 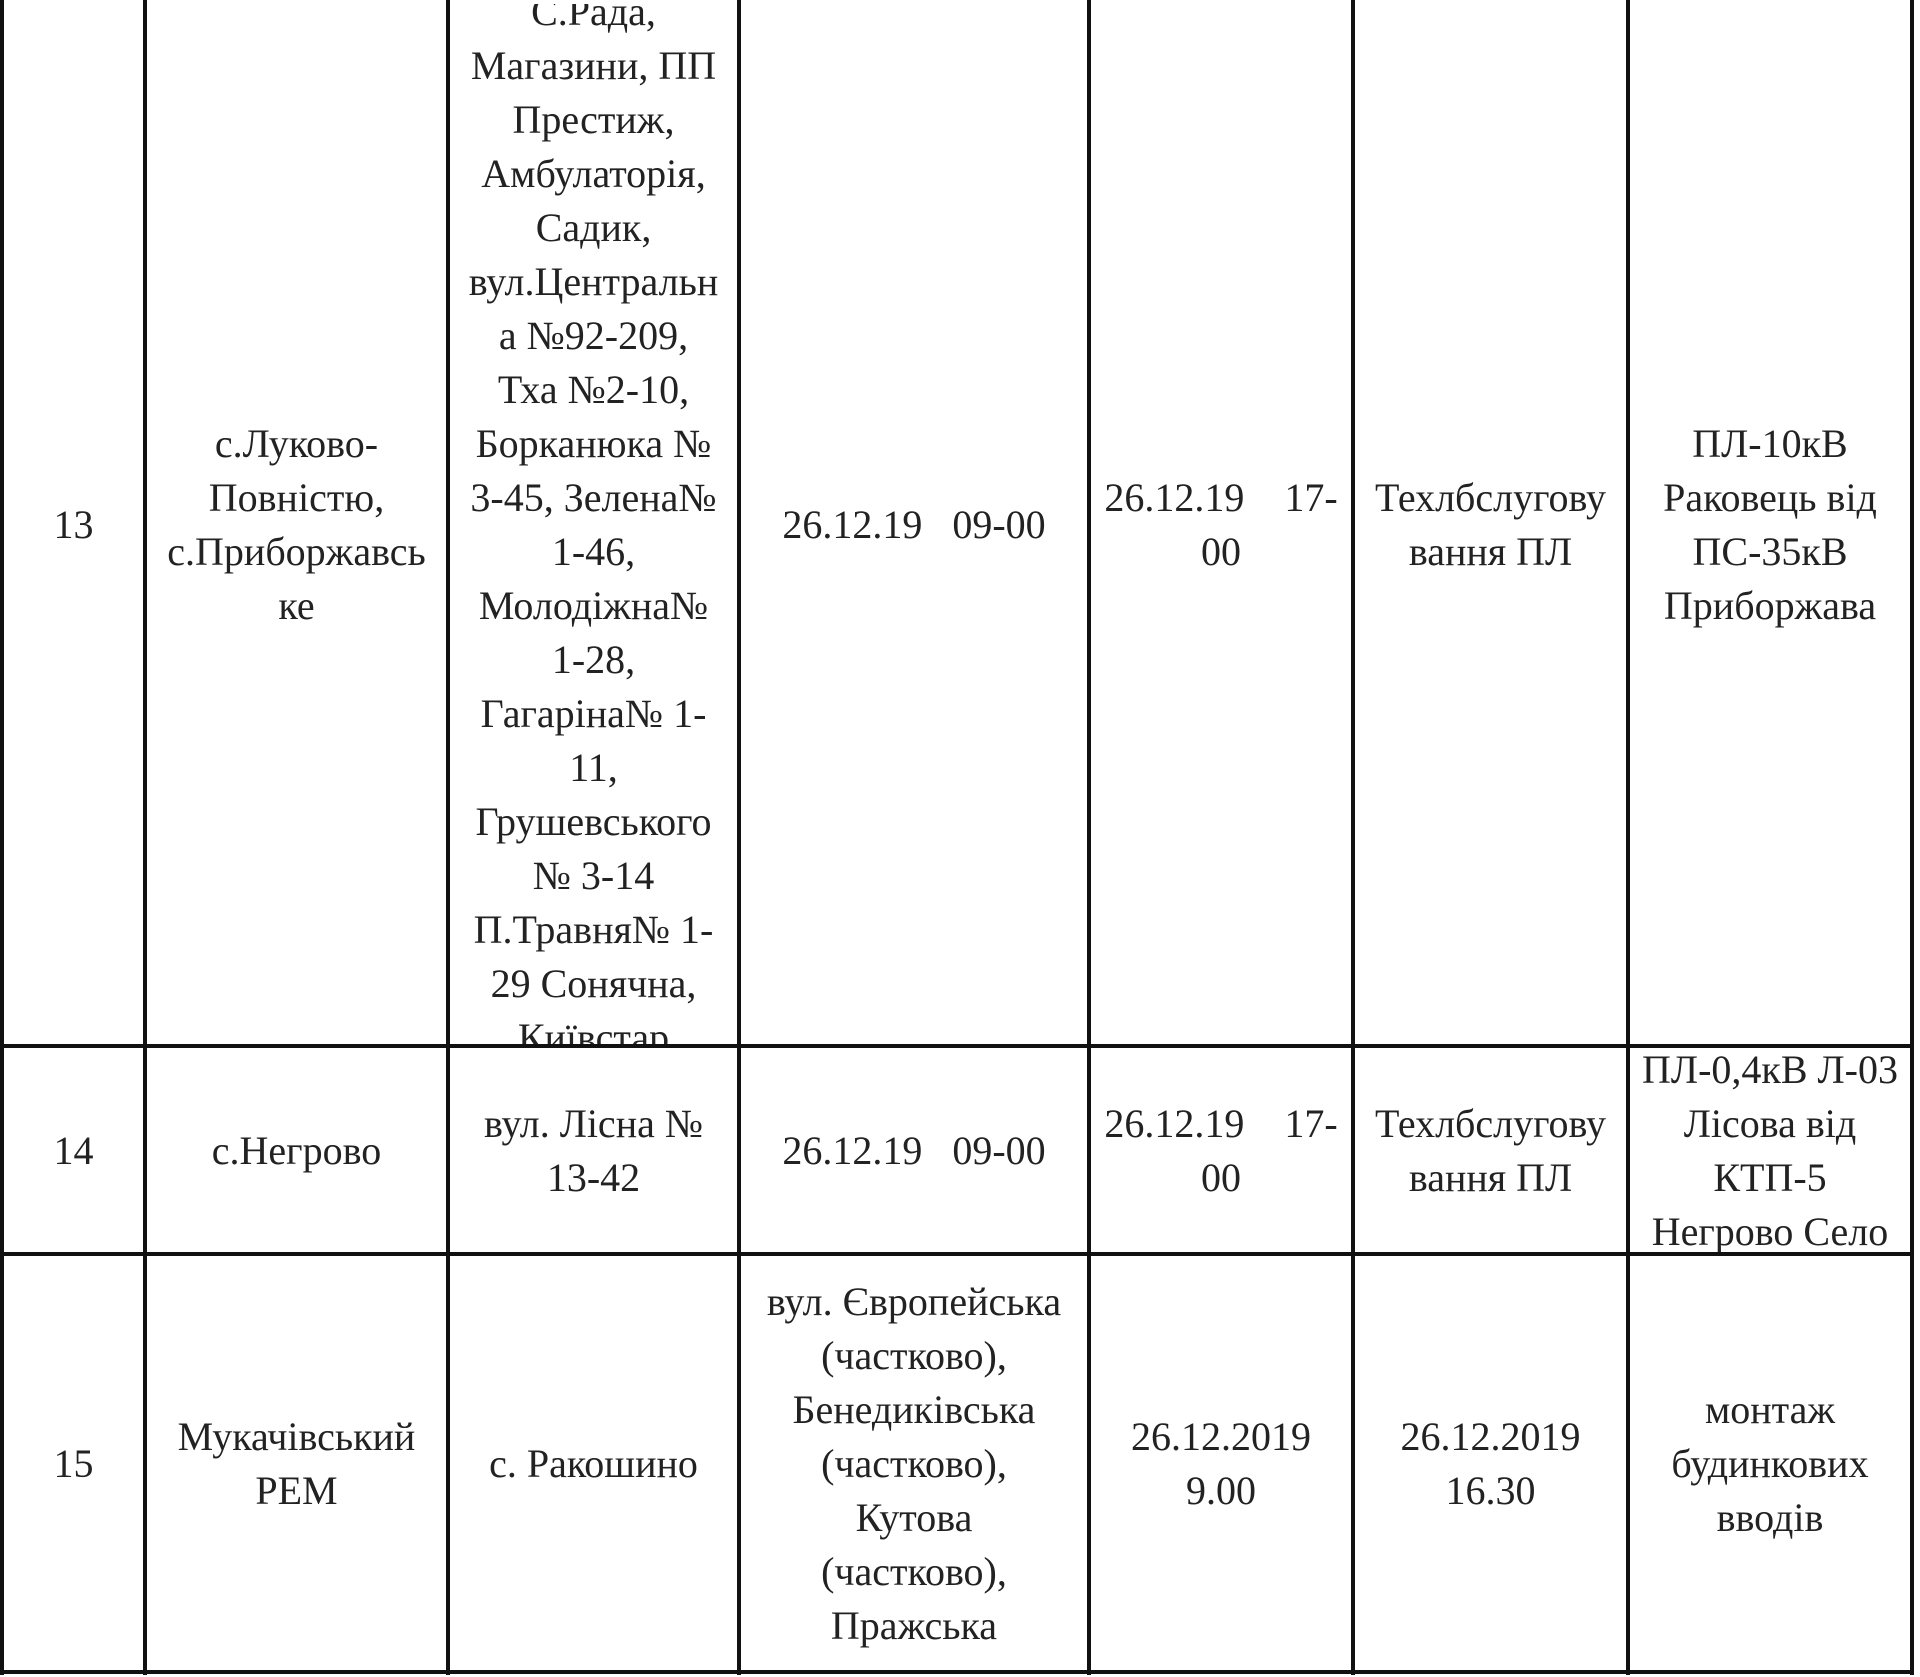 What do you see at coordinates (593, 821) in the screenshot?
I see `cell-text: Грушевського` at bounding box center [593, 821].